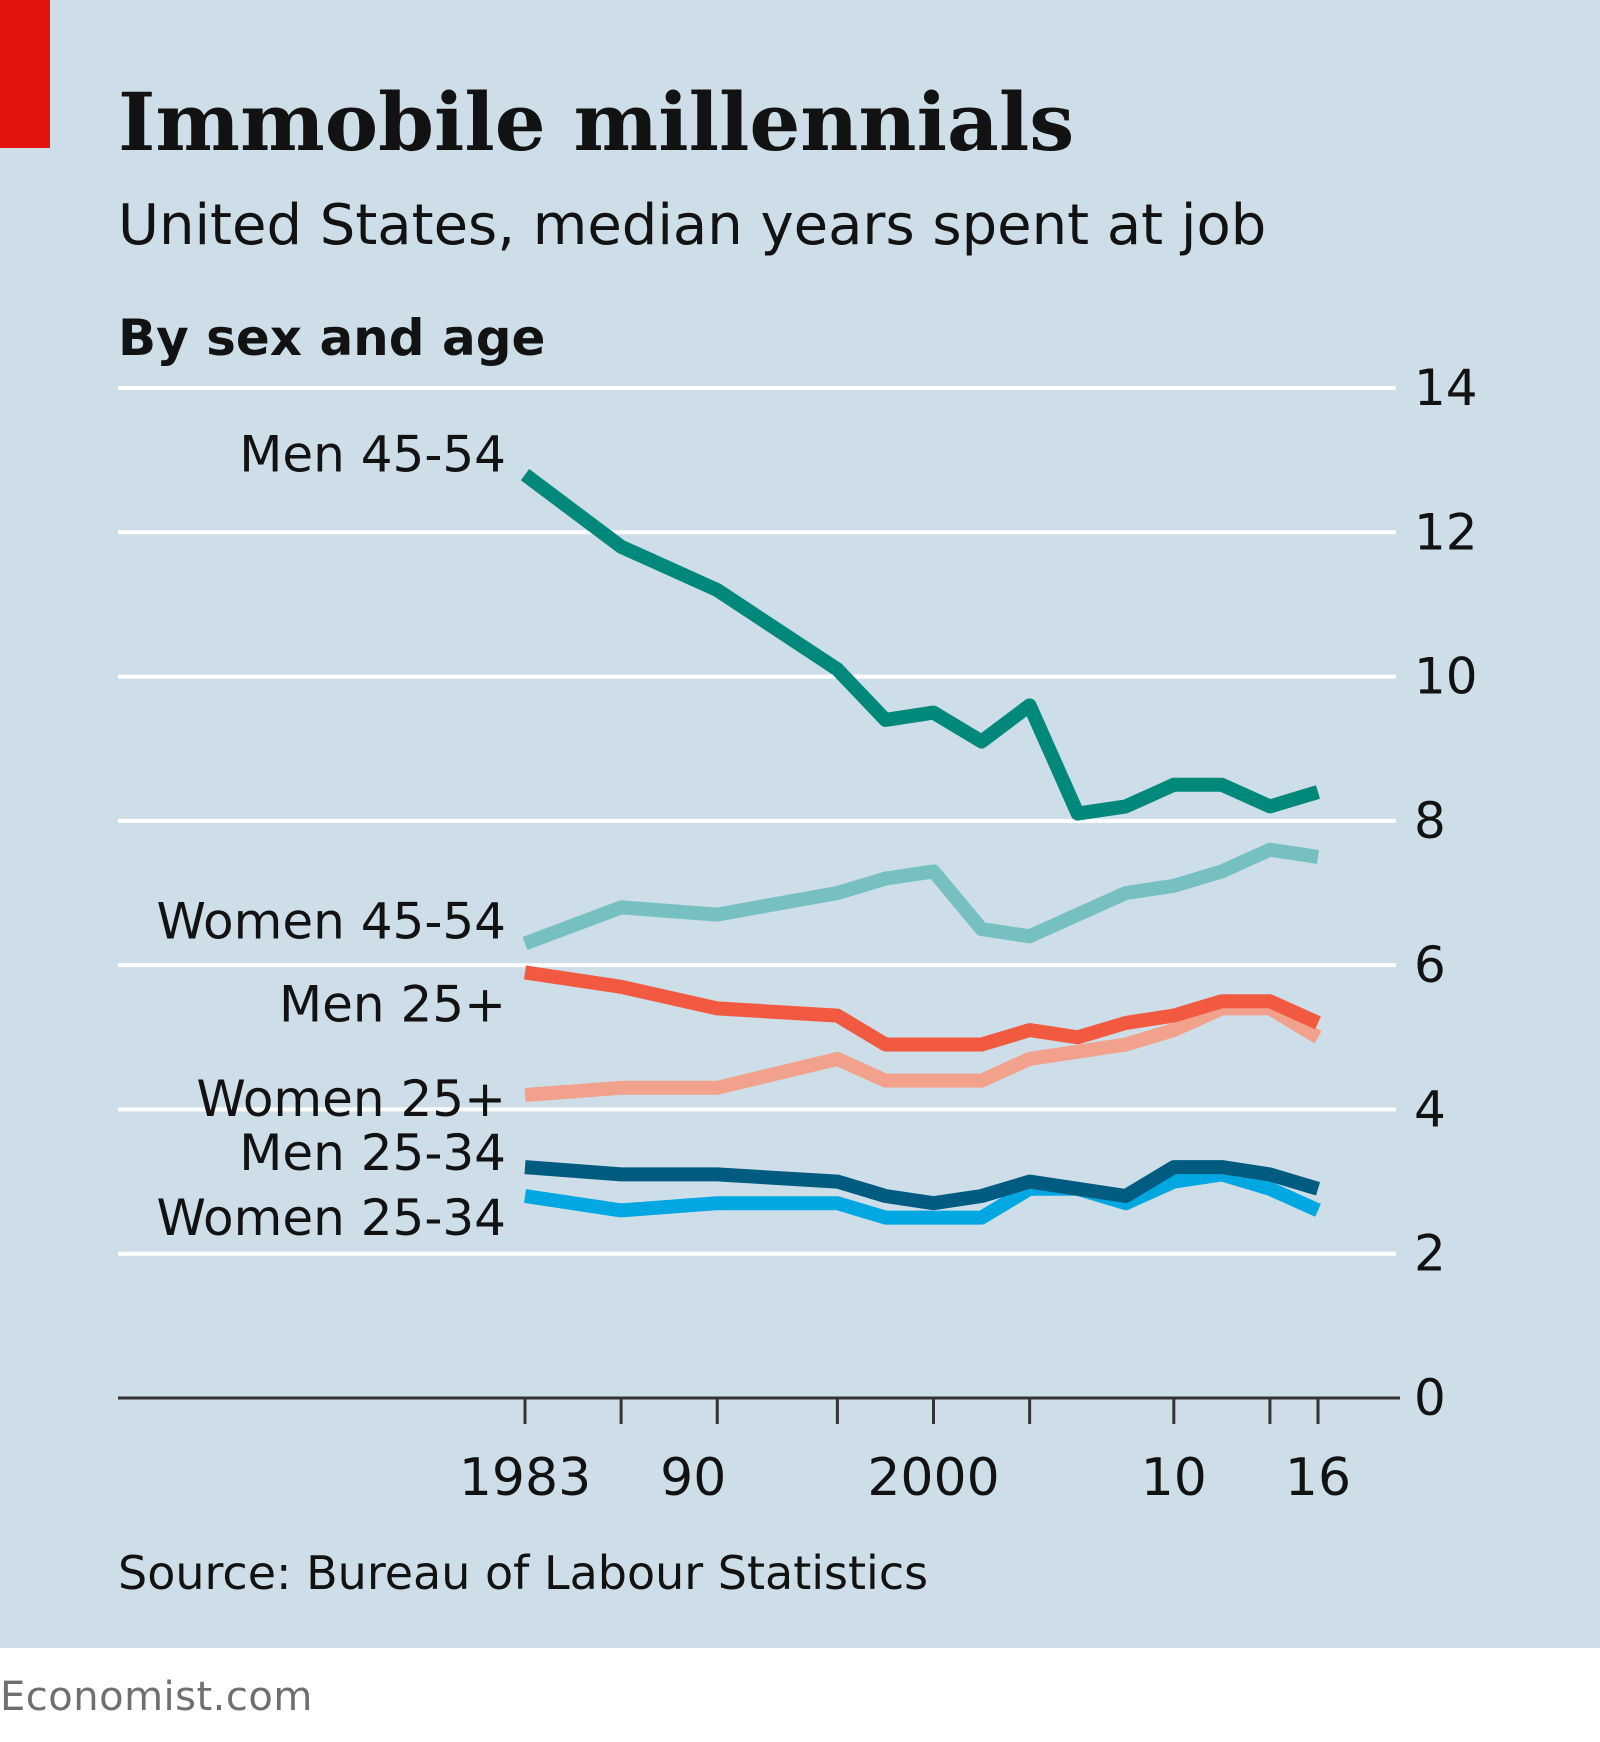 Image resolution: width=1600 pixels, height=1742 pixels. What do you see at coordinates (1430, 1109) in the screenshot?
I see `y-tick-label-4: 4` at bounding box center [1430, 1109].